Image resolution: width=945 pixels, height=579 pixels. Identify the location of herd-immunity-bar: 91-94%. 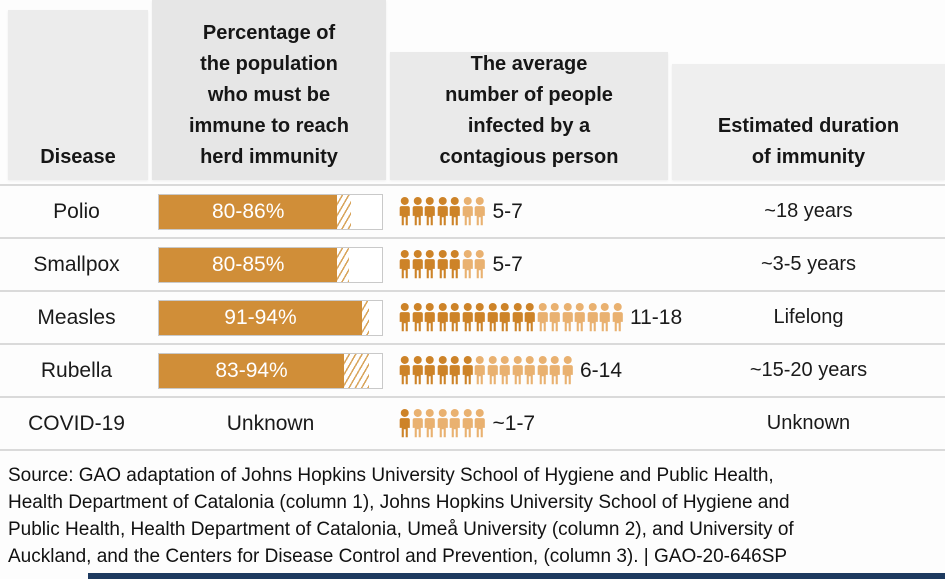
(270, 318).